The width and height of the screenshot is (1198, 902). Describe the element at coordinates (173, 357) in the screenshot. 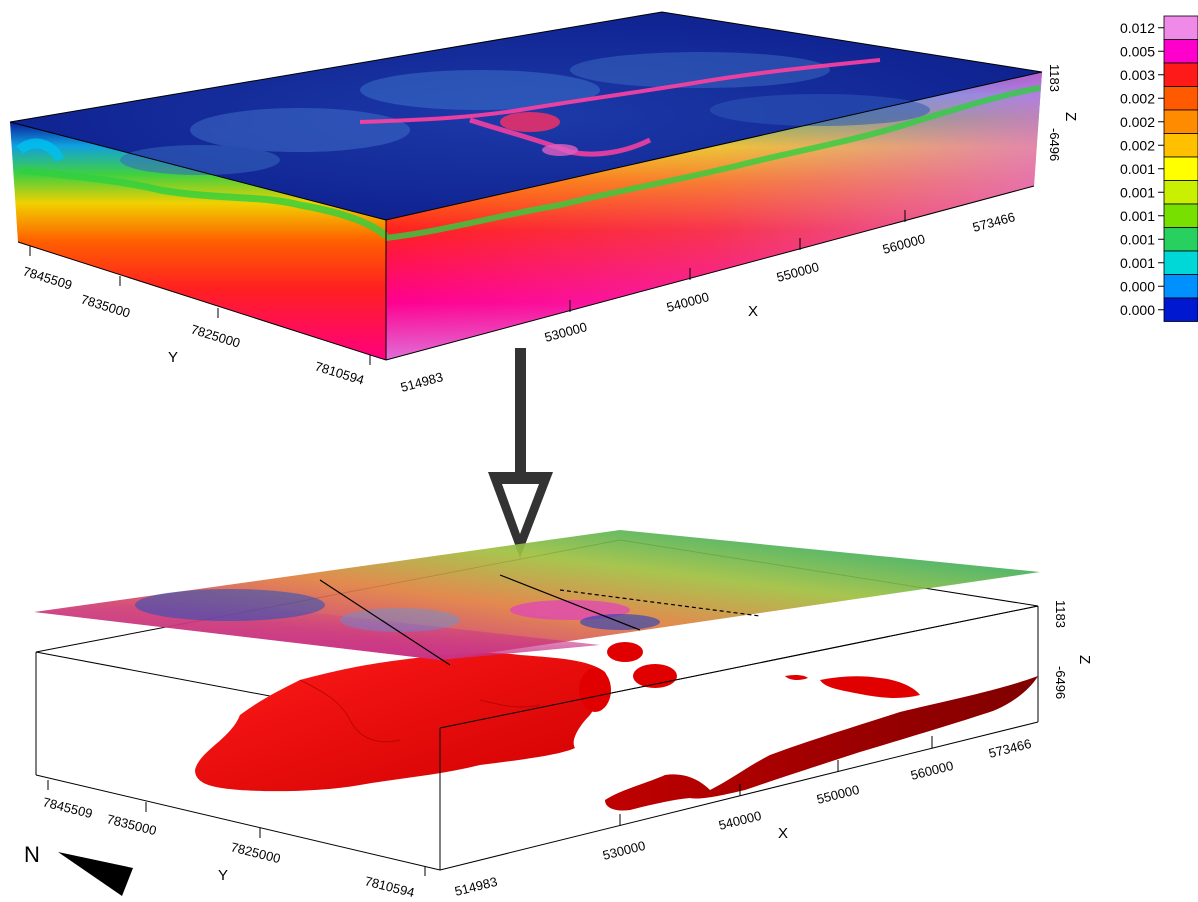

I see `top-y-axis-label: Y` at that location.